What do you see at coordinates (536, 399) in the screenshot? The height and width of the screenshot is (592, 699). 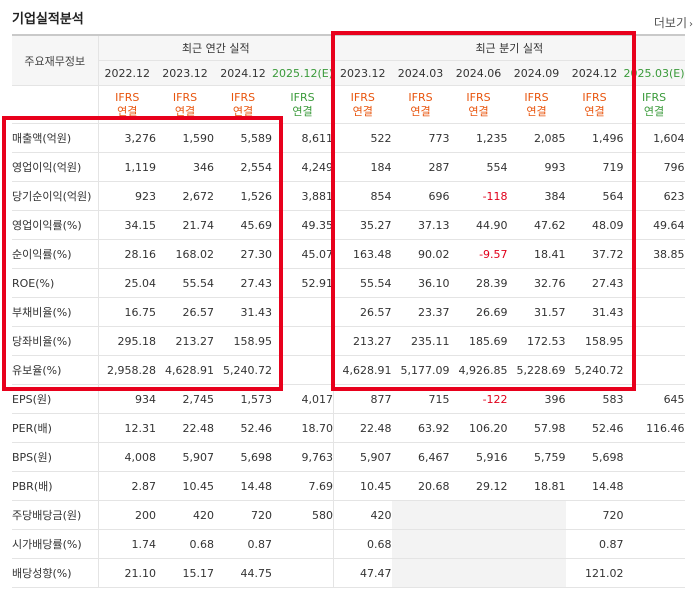 I see `table-cell: 396` at bounding box center [536, 399].